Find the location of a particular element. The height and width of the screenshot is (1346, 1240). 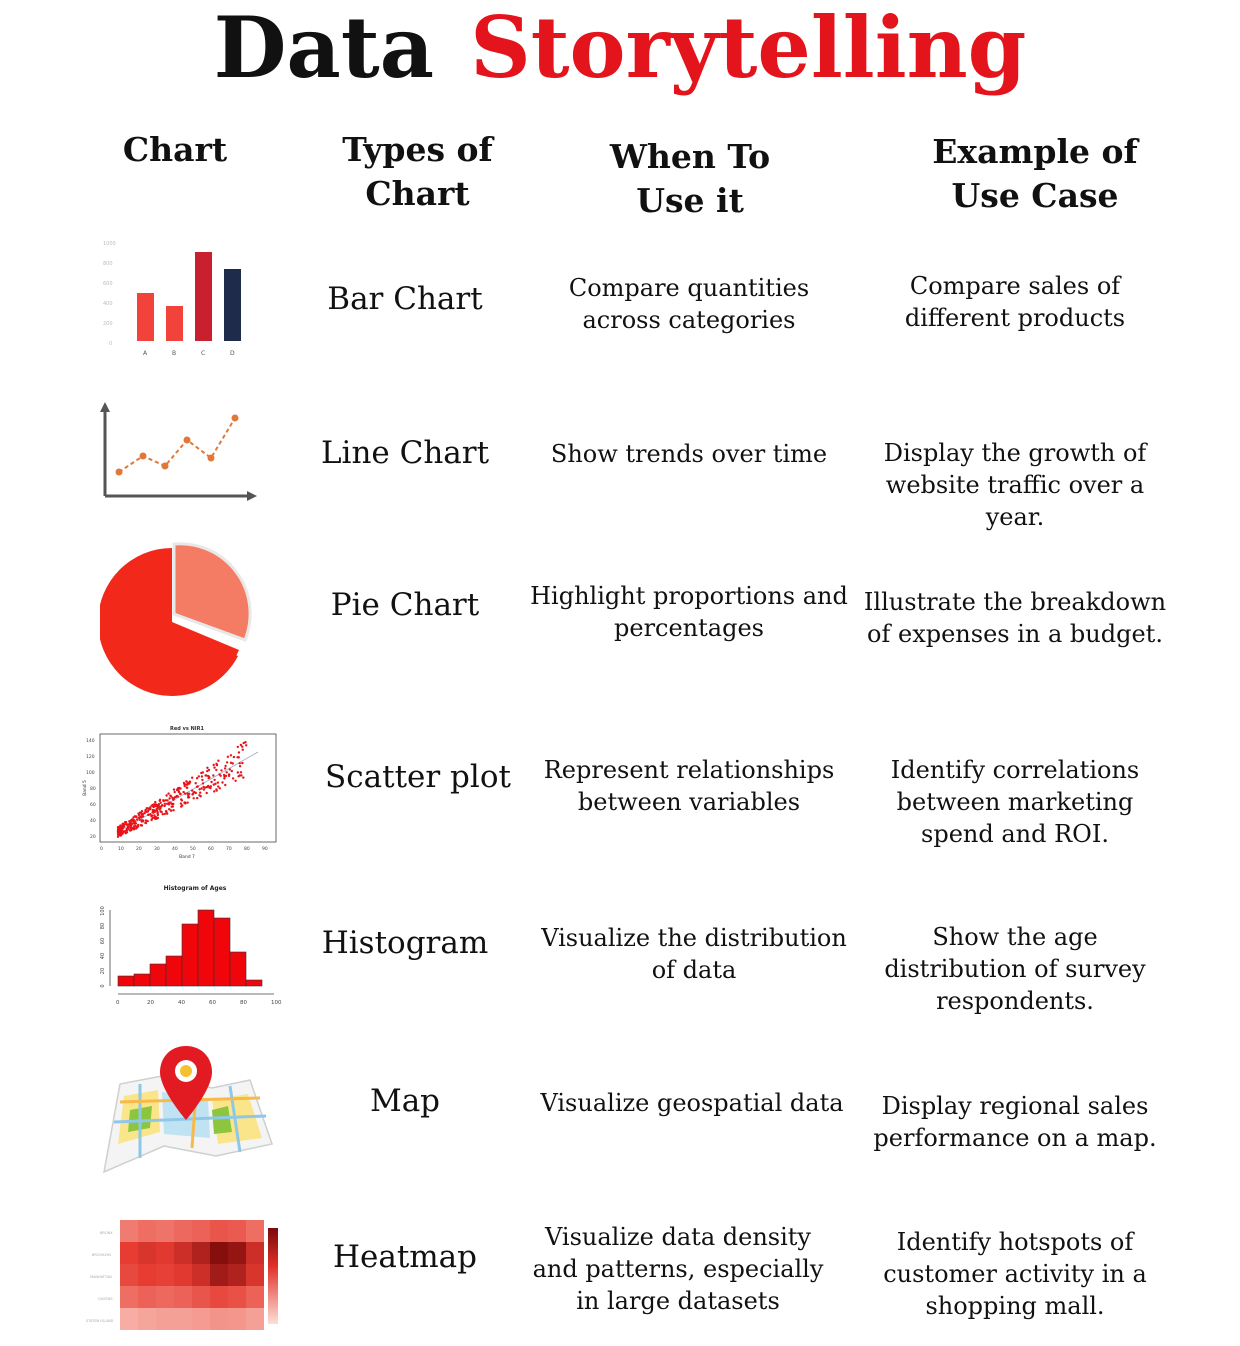

header-example-use-case: Example of Use Case is located at coordinates (1035, 173).